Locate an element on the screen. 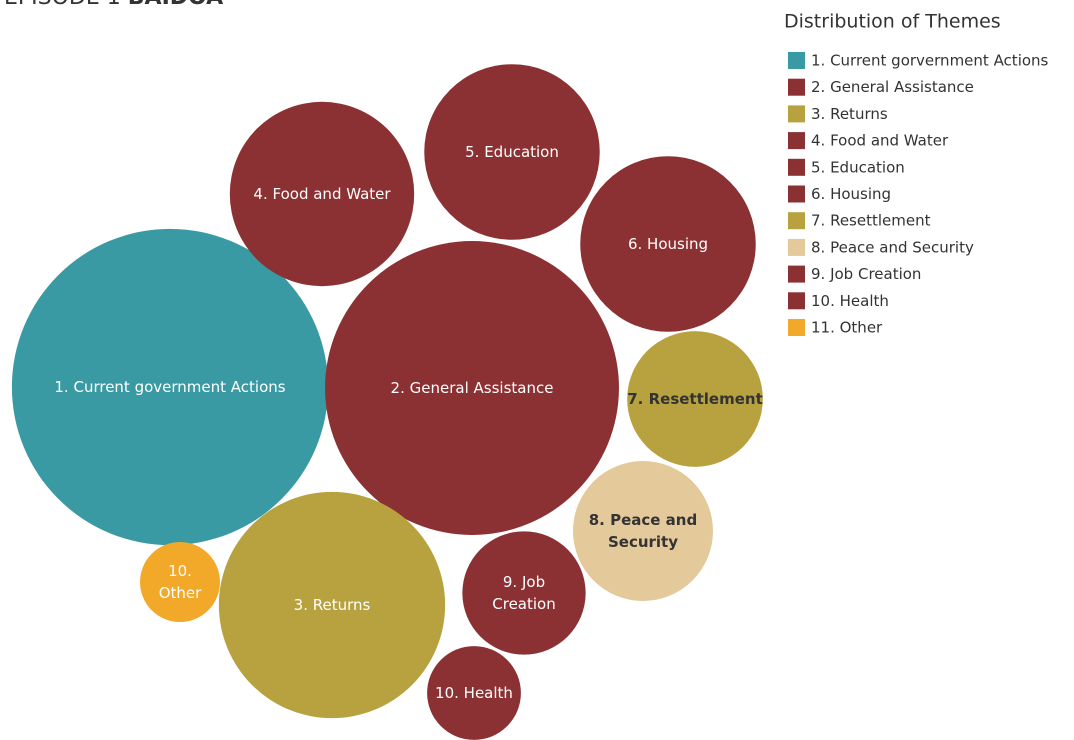 The height and width of the screenshot is (740, 1074). bubble-label: 2. General Assistance is located at coordinates (472, 388).